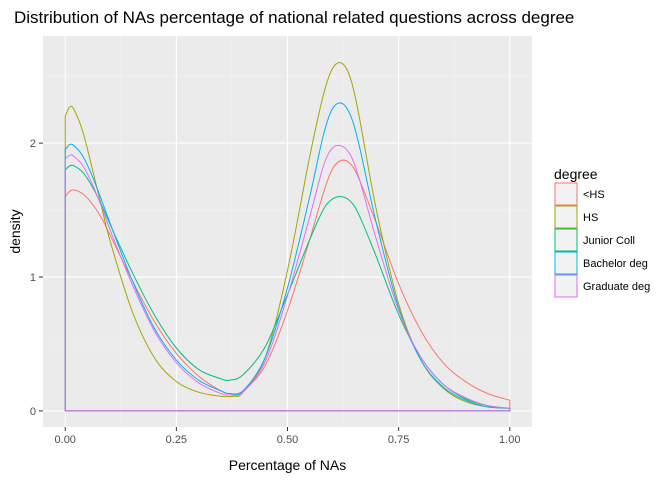  Describe the element at coordinates (398, 440) in the screenshot. I see `x-tick-label: 0.75` at that location.